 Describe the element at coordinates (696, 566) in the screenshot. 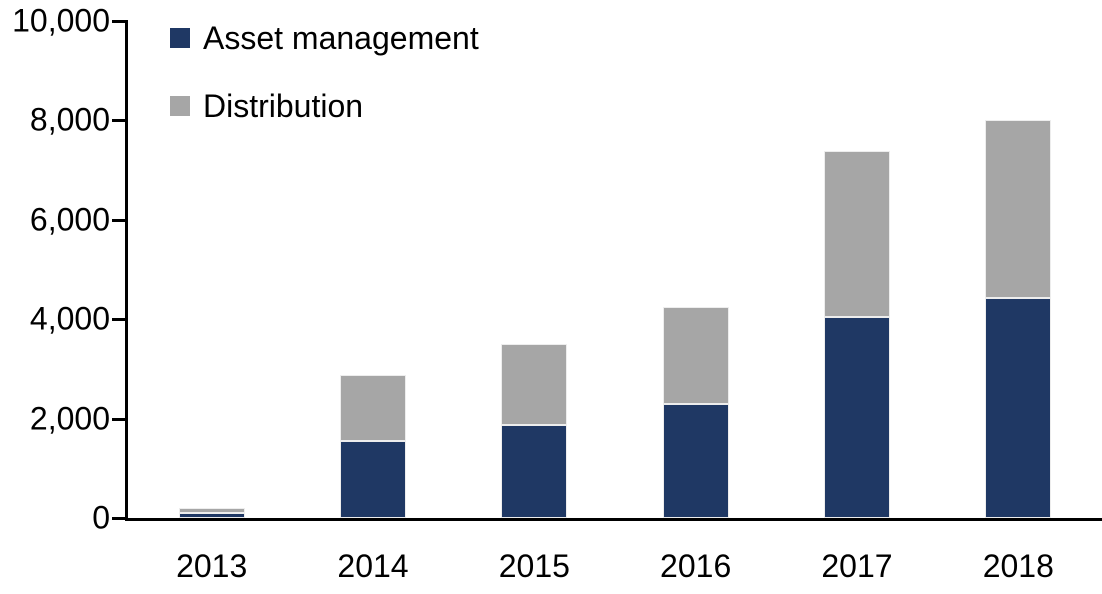

I see `x-tick-label-2016: 2016` at that location.